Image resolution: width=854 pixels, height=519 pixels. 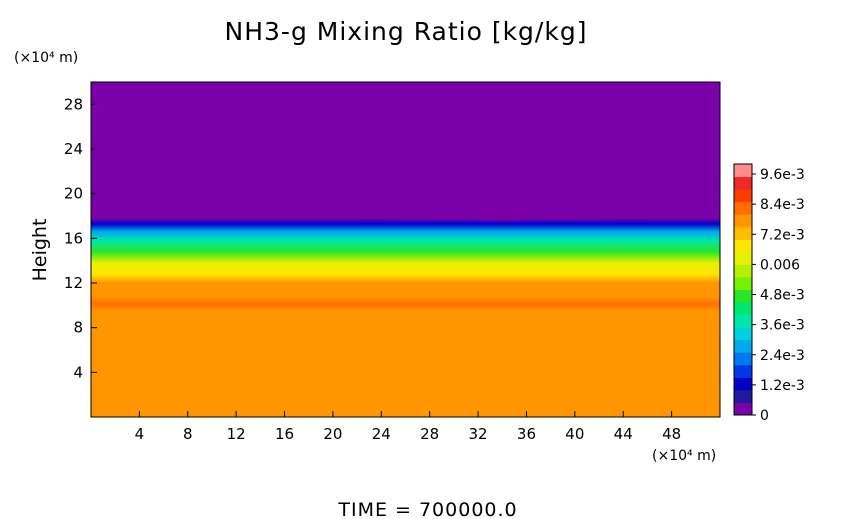 What do you see at coordinates (40, 250) in the screenshot?
I see `y-axis-label: Height` at bounding box center [40, 250].